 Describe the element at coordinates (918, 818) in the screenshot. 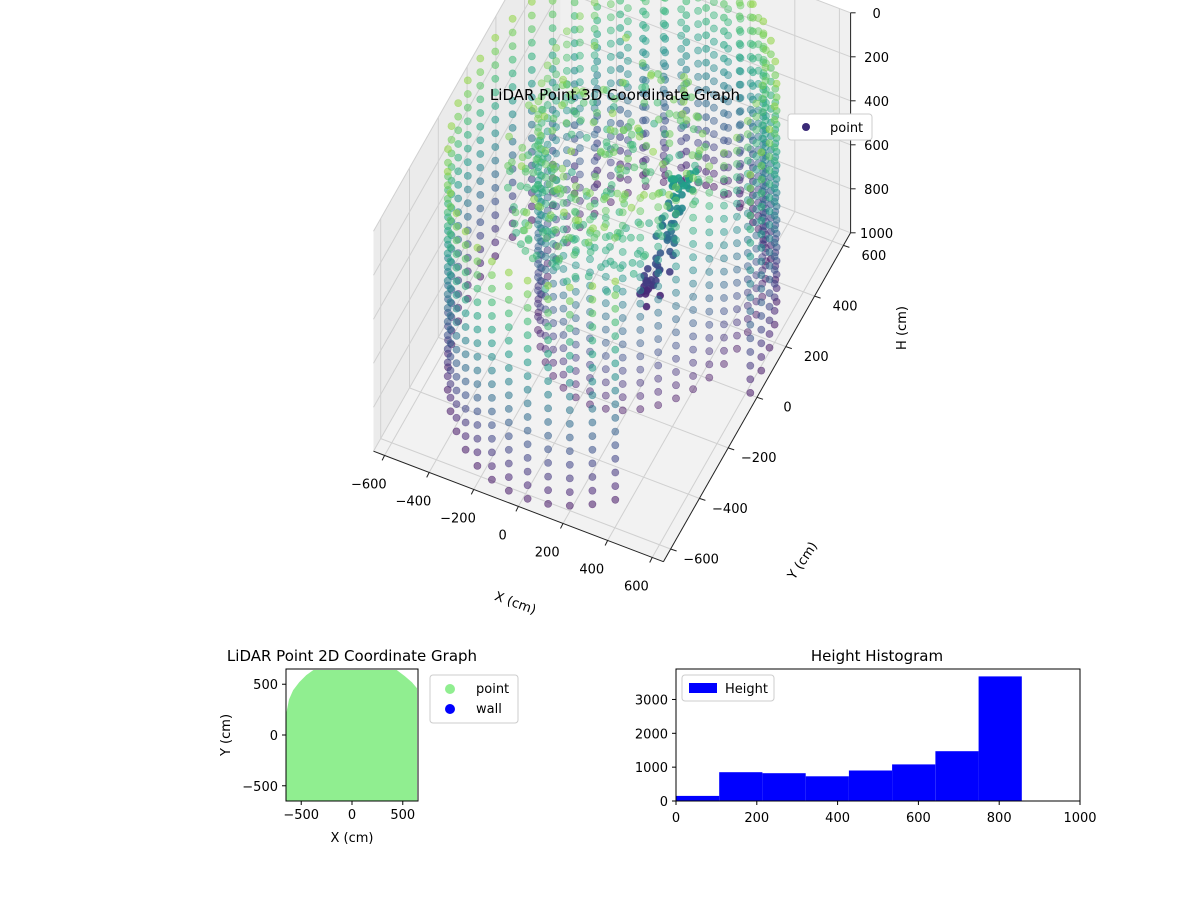

I see `x-tick-label: 600` at that location.